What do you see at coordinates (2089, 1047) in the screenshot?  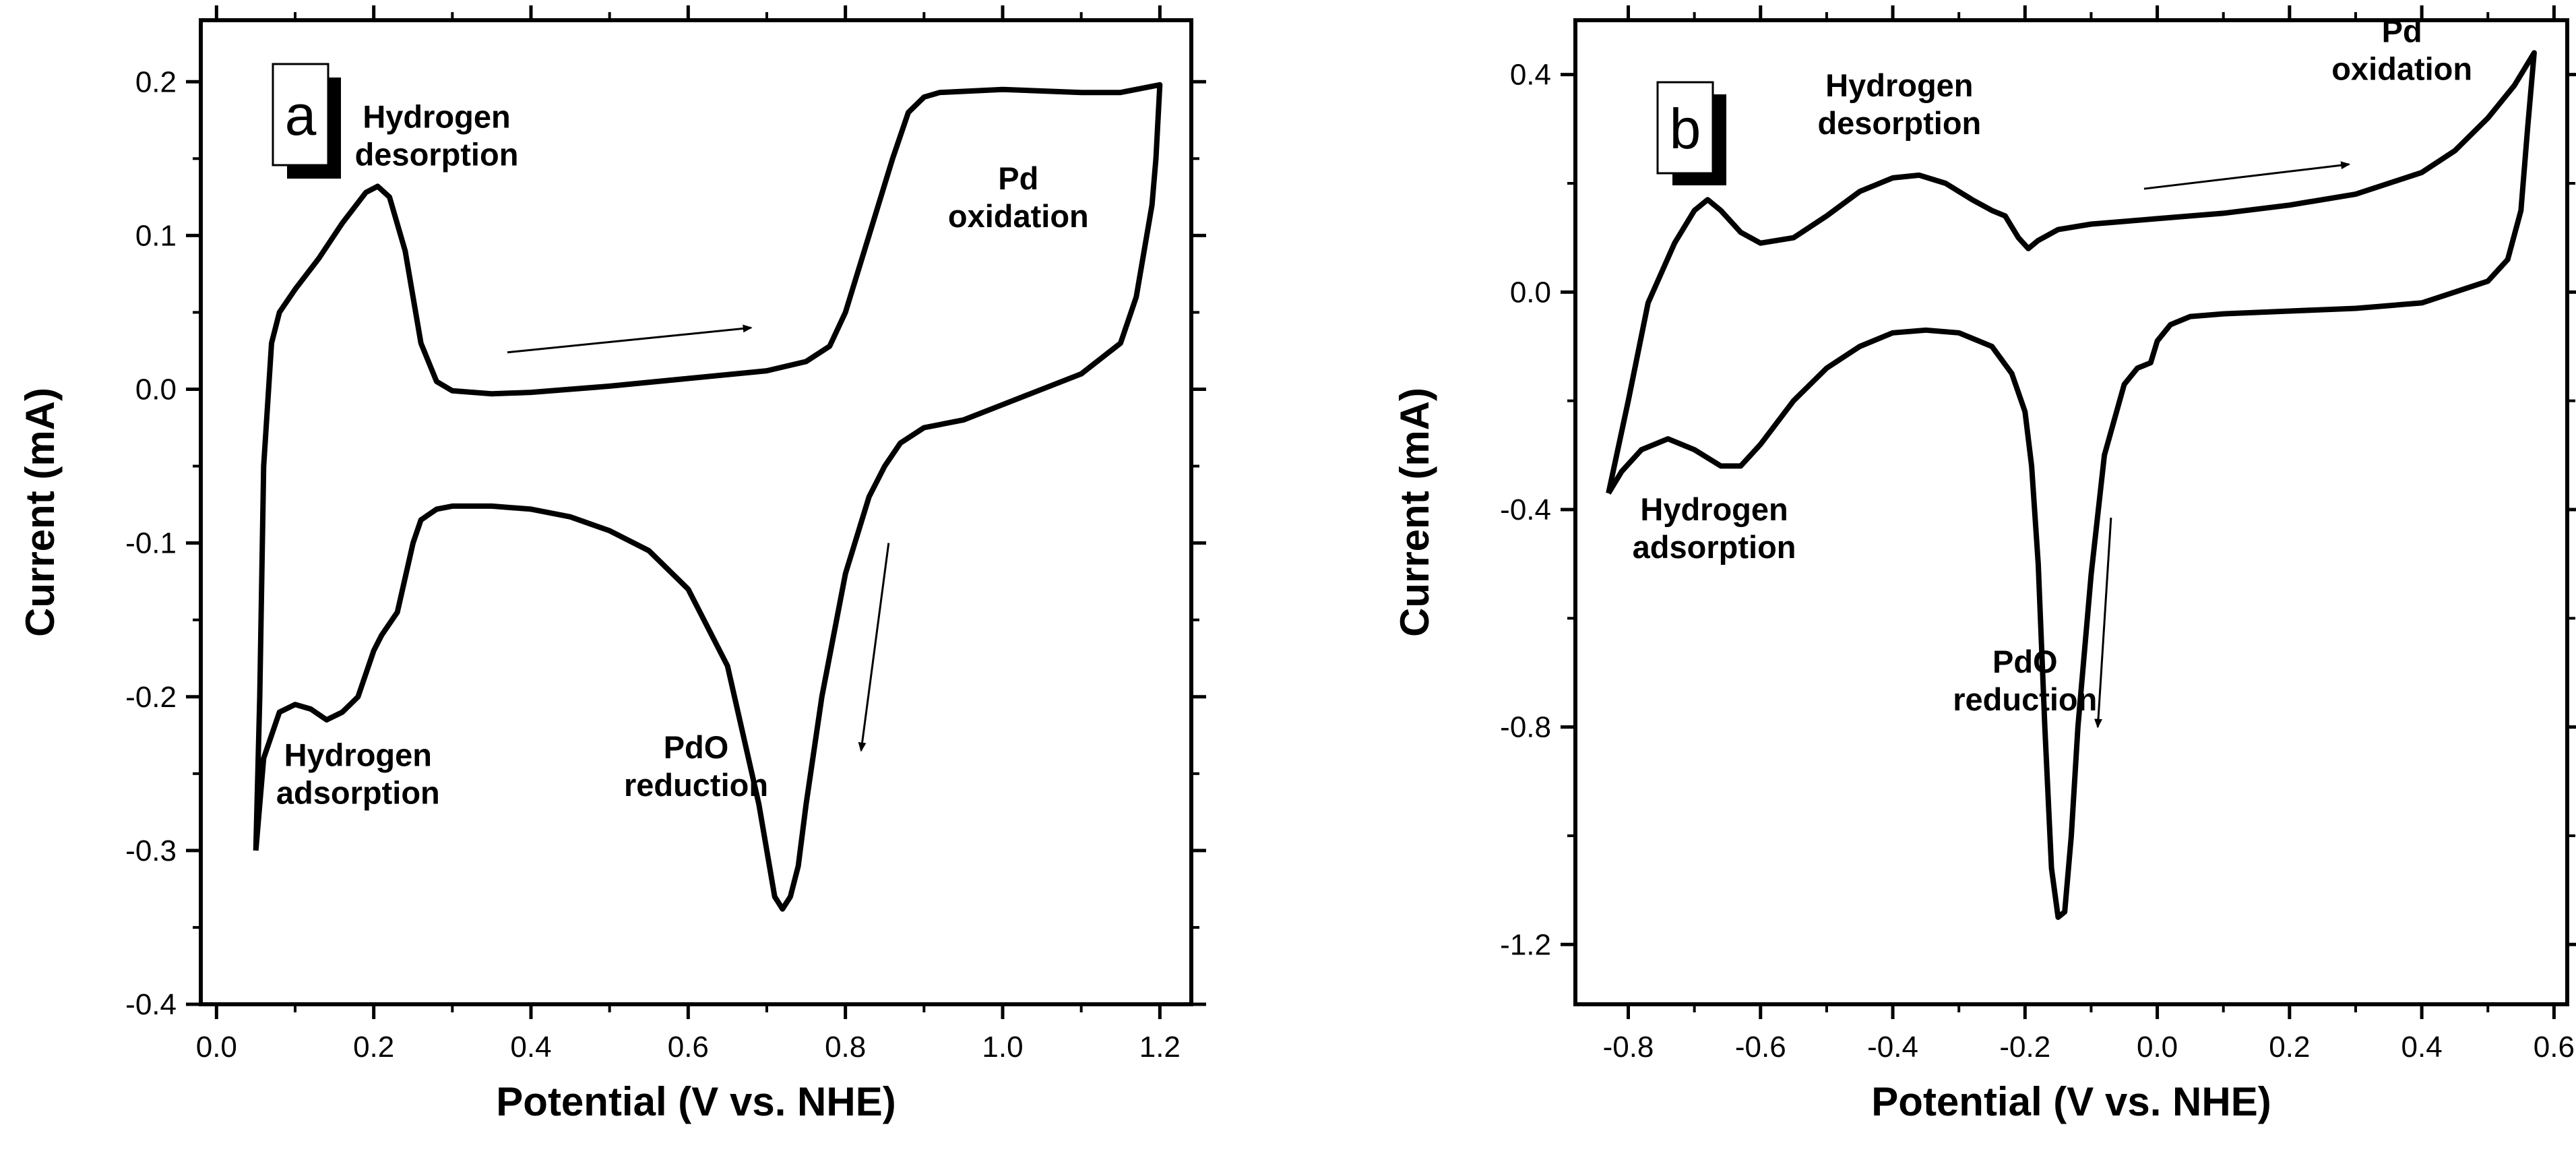 I see `panel-b-x-tick-labels: -0.8 -0.6 -0.4 -0.2 0.0 0.2 0.4 0.6` at bounding box center [2089, 1047].